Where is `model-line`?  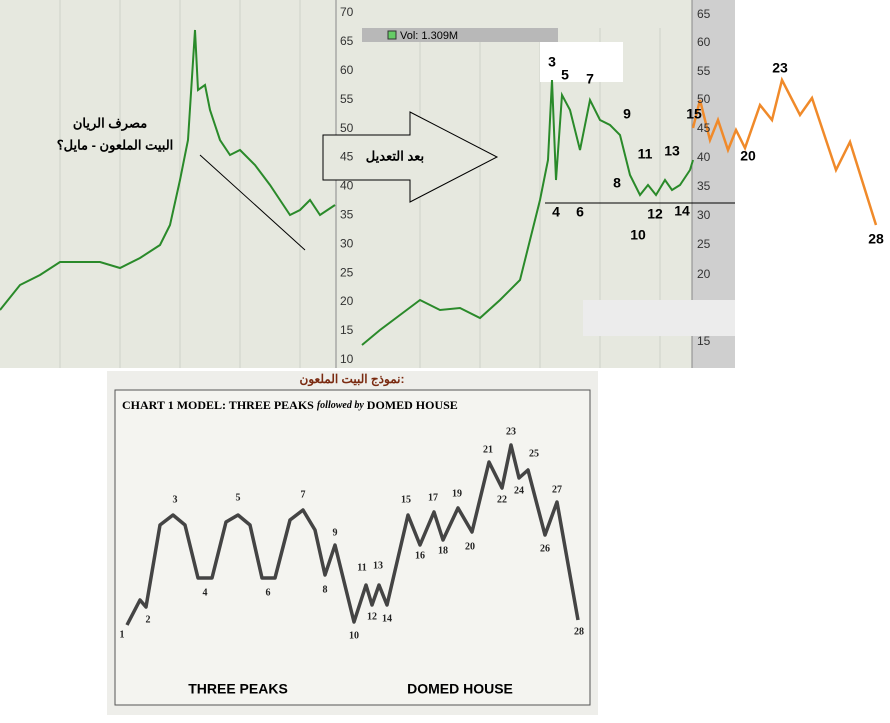
model-line is located at coordinates (352, 534).